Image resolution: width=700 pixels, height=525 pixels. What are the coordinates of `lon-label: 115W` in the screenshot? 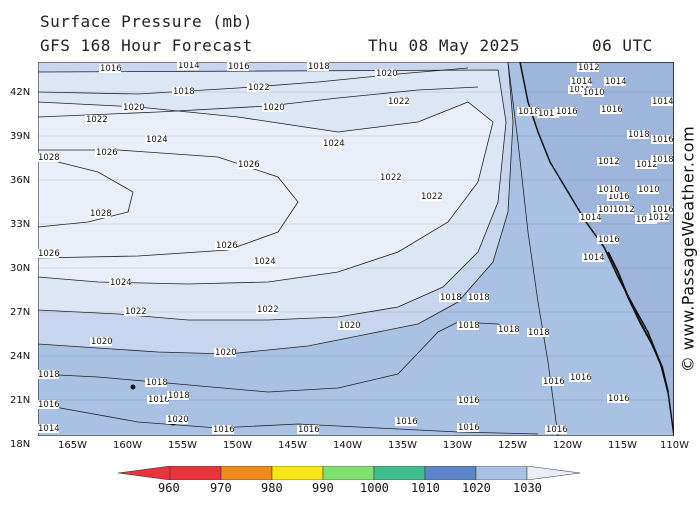 It's located at (622, 445).